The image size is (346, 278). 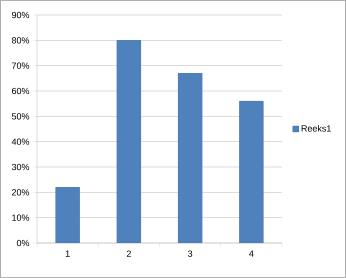 What do you see at coordinates (190, 253) in the screenshot?
I see `x-tick-label: 3` at bounding box center [190, 253].